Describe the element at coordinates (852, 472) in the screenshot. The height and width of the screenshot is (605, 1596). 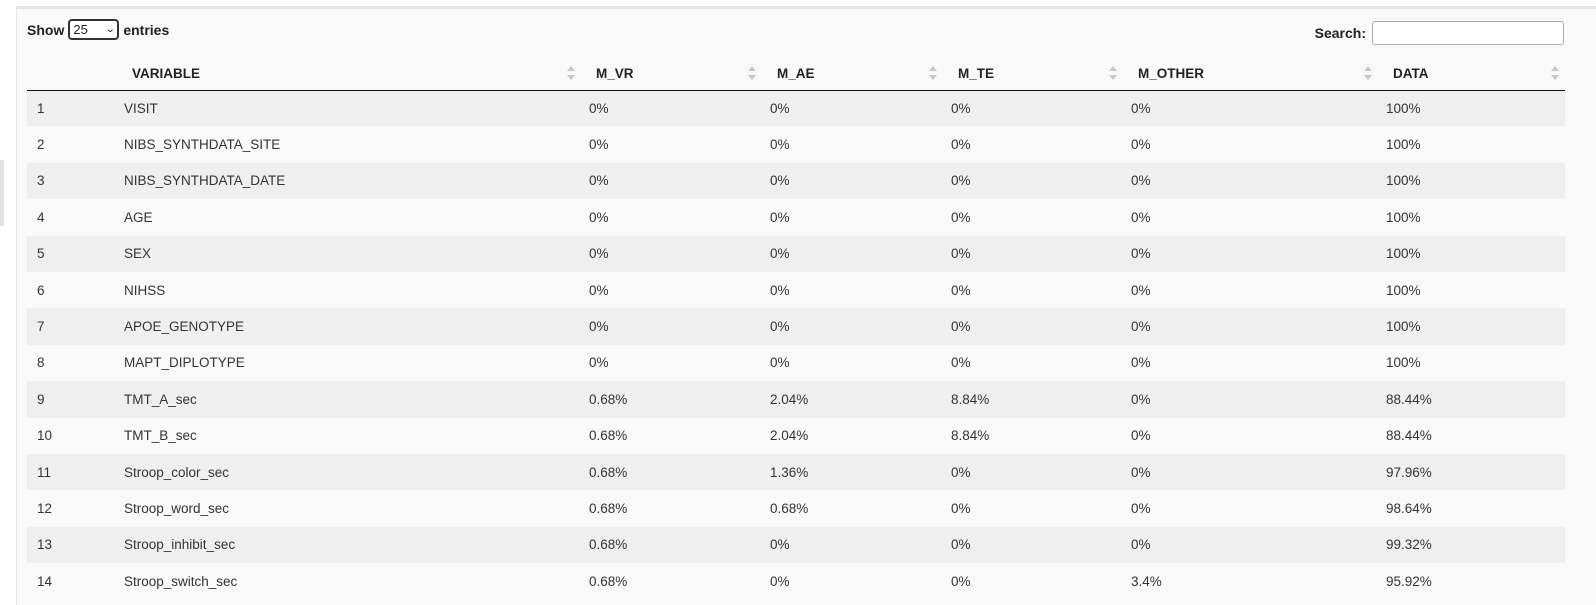
I see `cell-m-ae: 1.36%` at that location.